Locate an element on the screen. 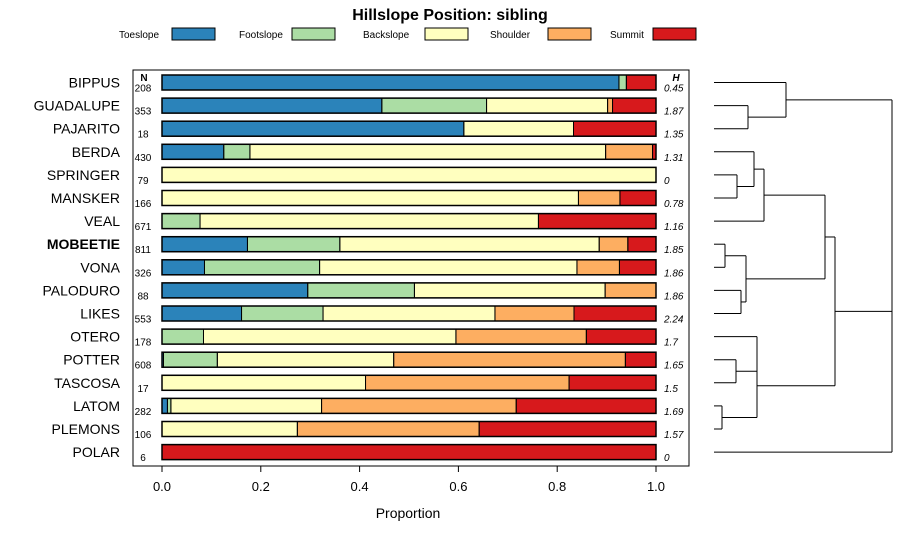 Image resolution: width=900 pixels, height=540 pixels. n-count-label: 553 is located at coordinates (143, 320).